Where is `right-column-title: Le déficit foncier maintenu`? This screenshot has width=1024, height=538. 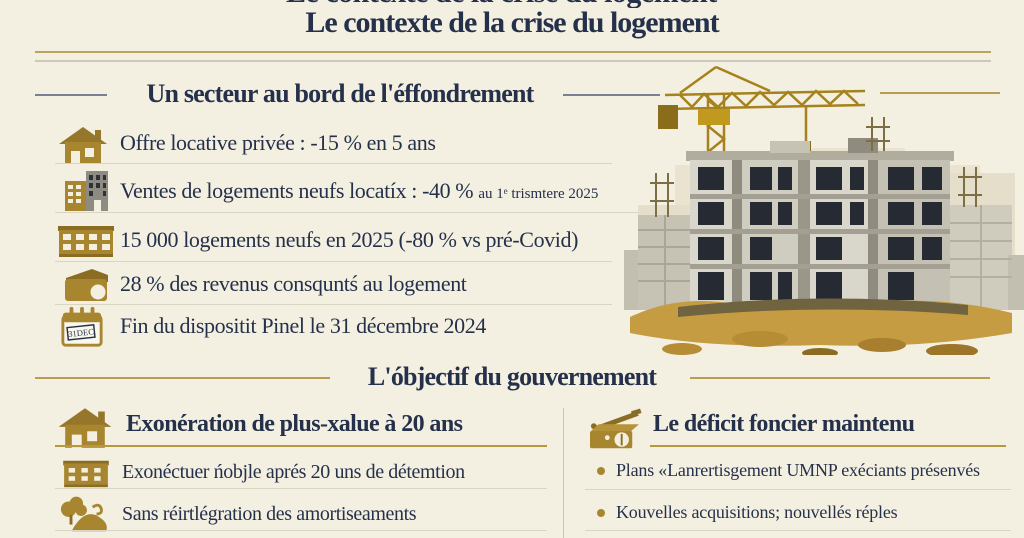
right-column-title: Le déficit foncier maintenu is located at coordinates (784, 424).